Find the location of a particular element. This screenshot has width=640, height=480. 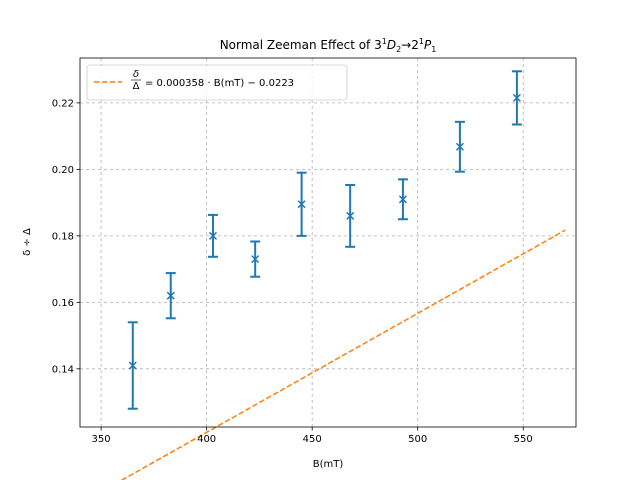

legend-equation: = 0.000358 · B(mT) − 0.0223 is located at coordinates (219, 83).